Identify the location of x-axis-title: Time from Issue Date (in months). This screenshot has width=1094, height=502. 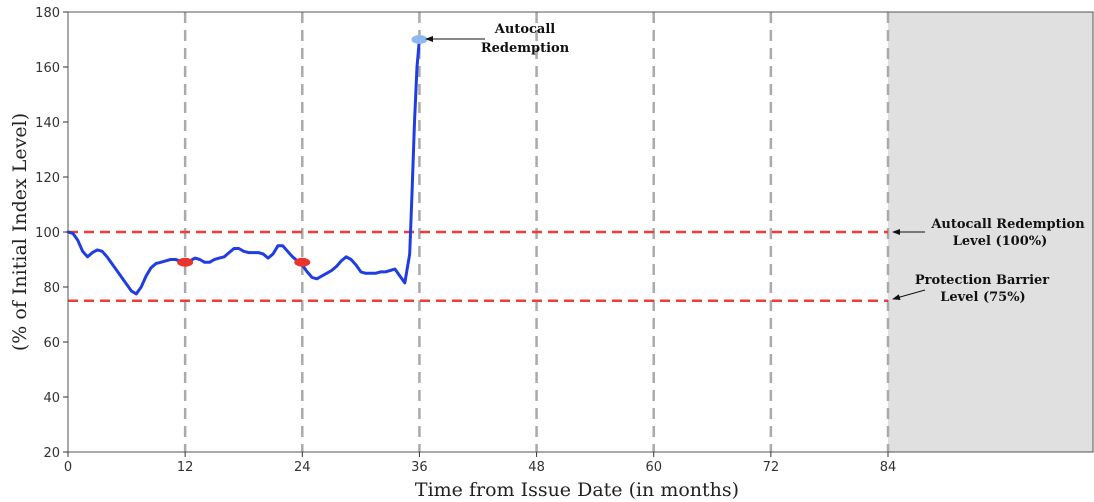
(577, 490).